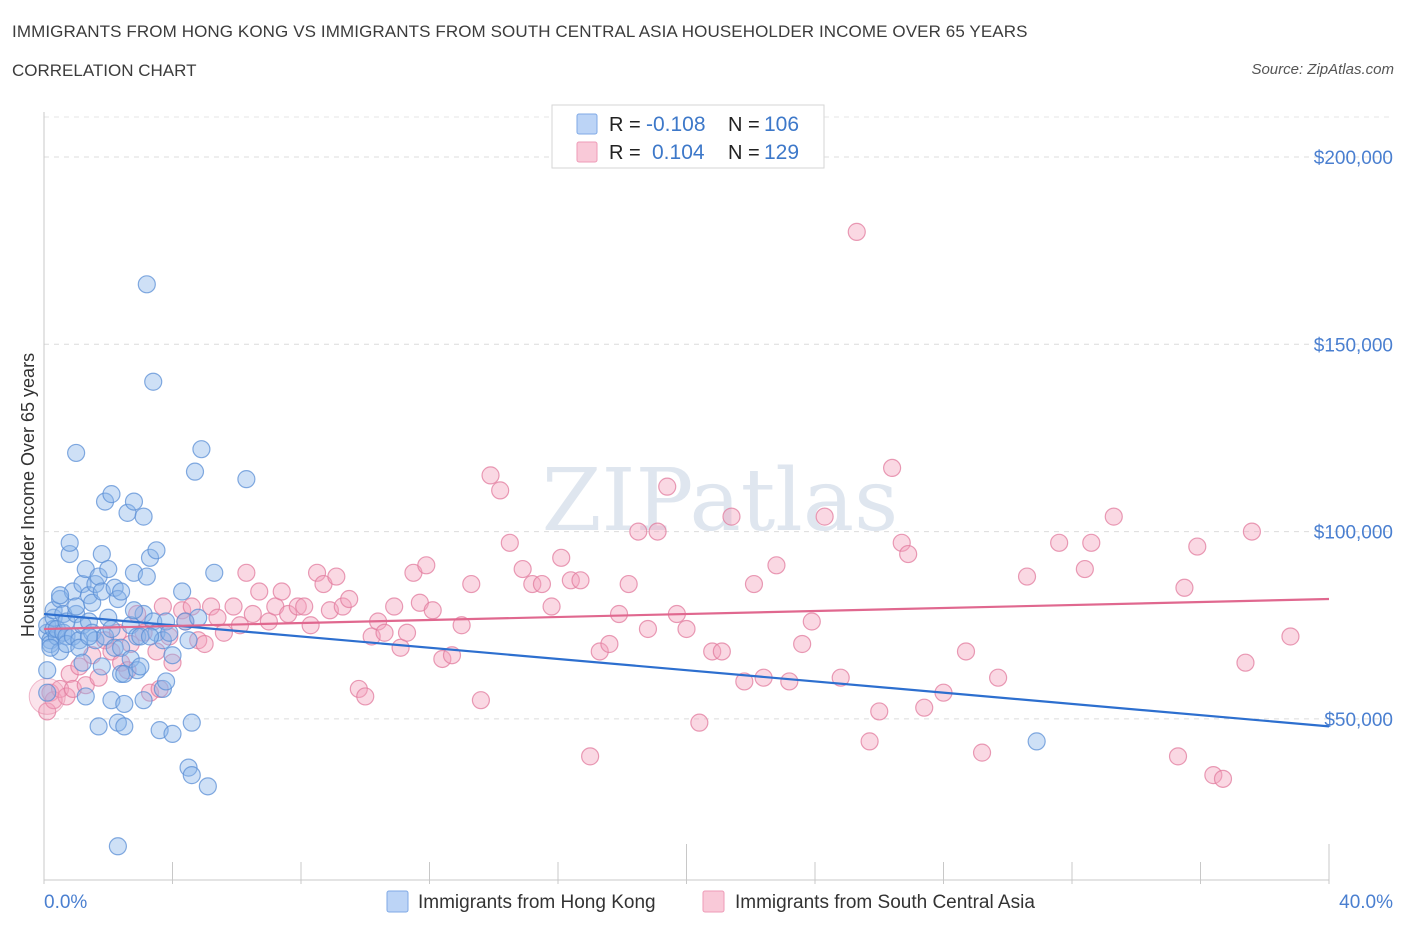 This screenshot has height=930, width=1406. Describe the element at coordinates (625, 125) in the screenshot. I see `stats-r-label-hong-kong: R =` at that location.